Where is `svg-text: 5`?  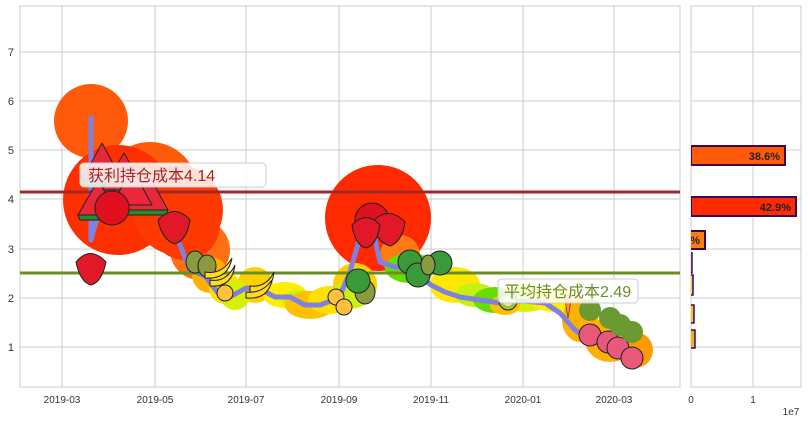 svg-text: 5 is located at coordinates (11, 151).